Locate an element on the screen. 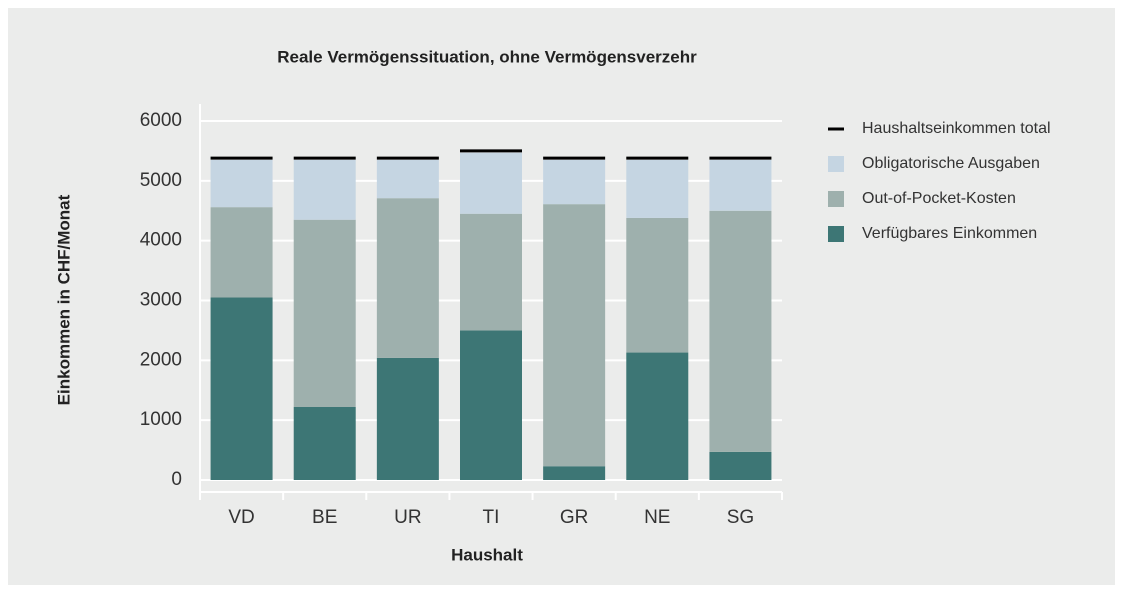 Image resolution: width=1123 pixels, height=593 pixels. x-axis-label: Haushalt is located at coordinates (487, 554).